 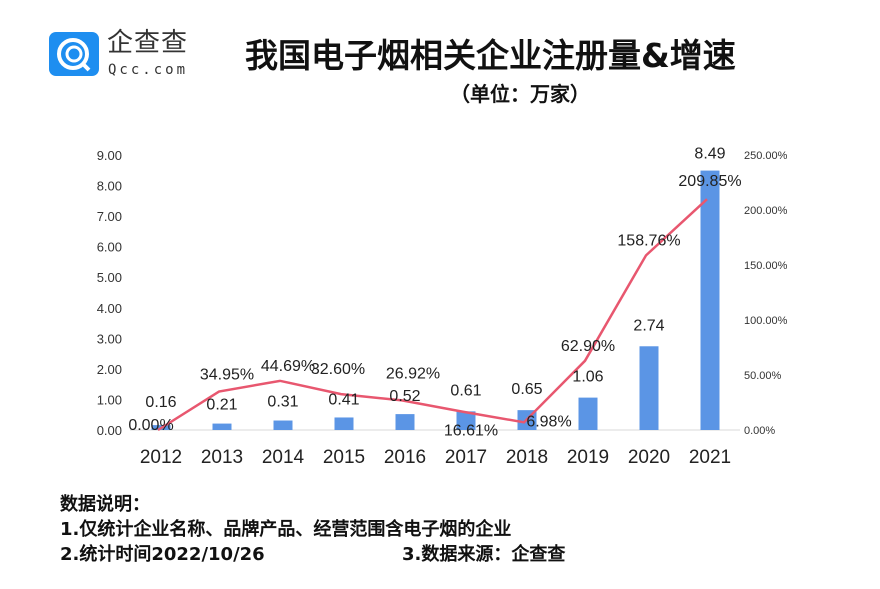 What do you see at coordinates (109, 308) in the screenshot?
I see `left-tick-label: 4.00` at bounding box center [109, 308].